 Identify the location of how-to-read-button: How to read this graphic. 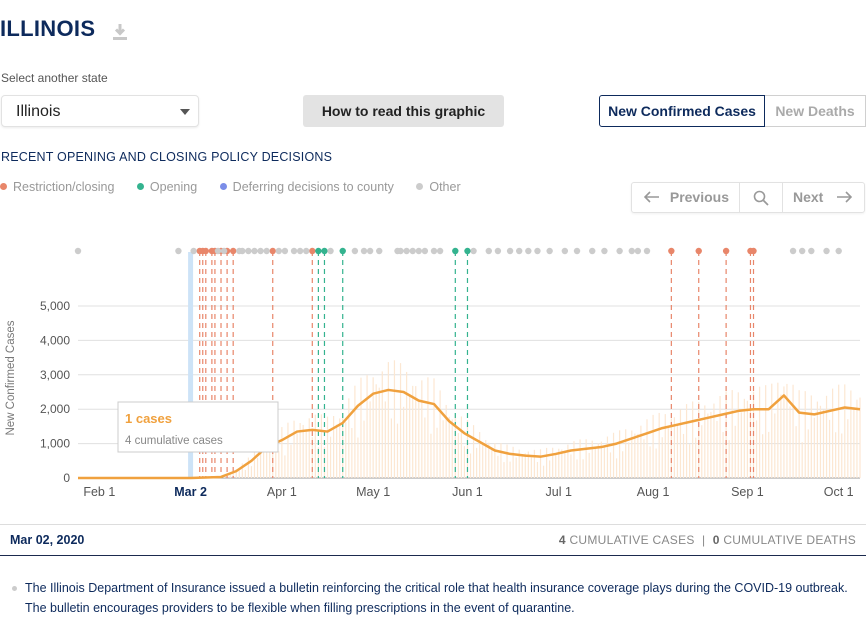
(403, 111).